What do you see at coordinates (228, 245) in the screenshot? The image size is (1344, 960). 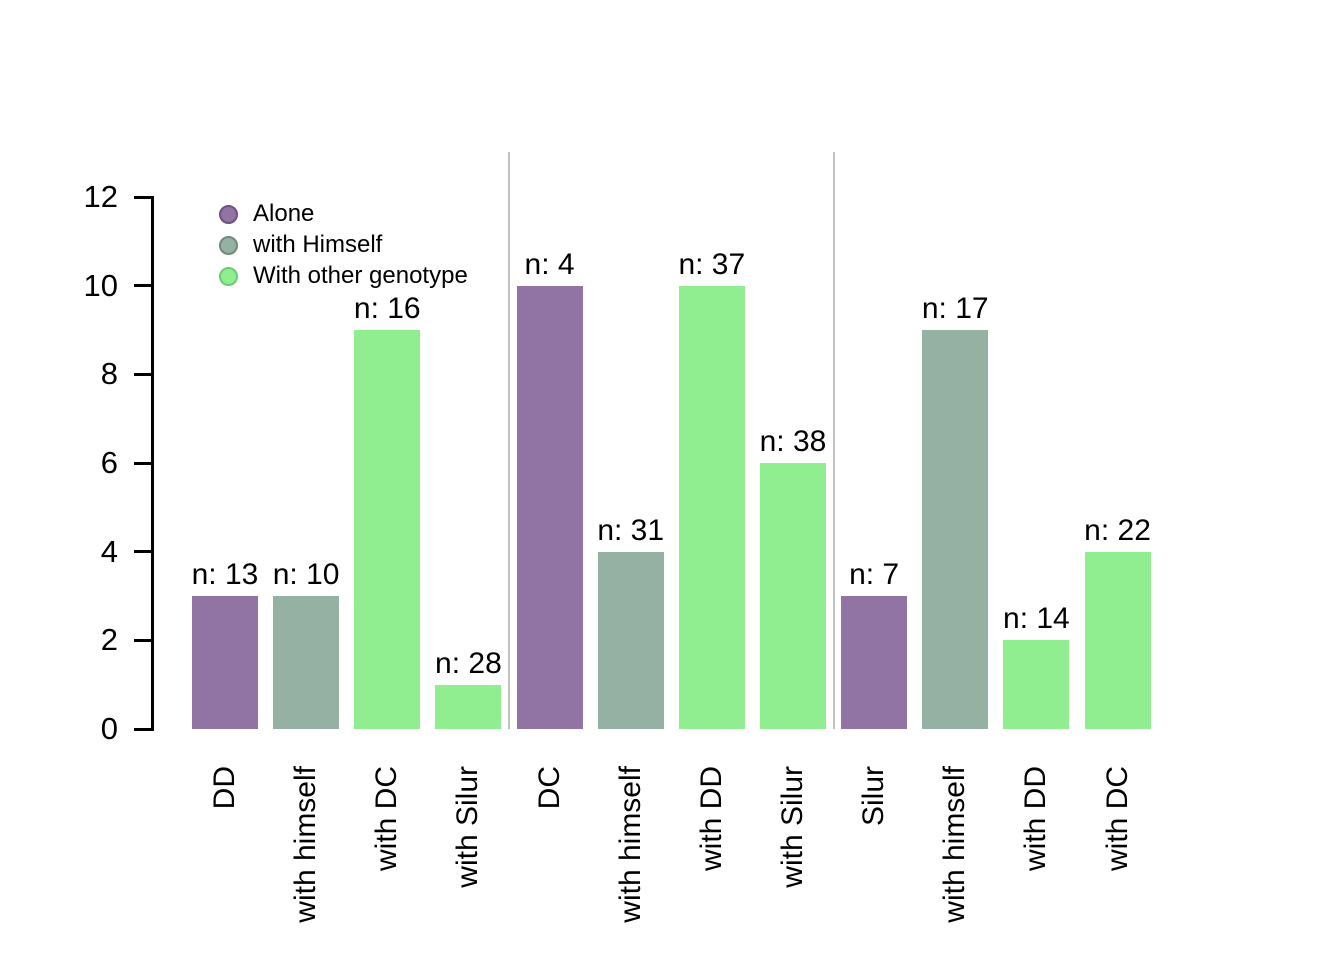 I see `legend-swatch-with-himself` at bounding box center [228, 245].